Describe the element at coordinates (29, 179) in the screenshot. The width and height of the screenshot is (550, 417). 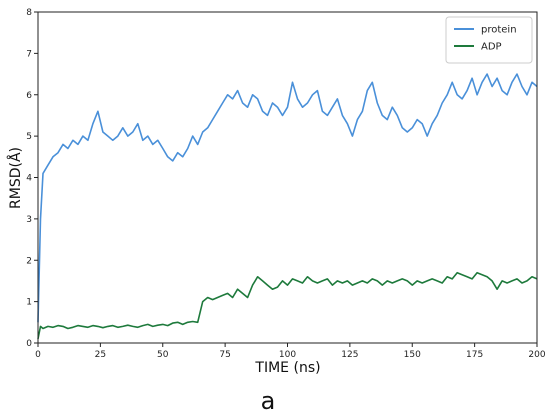
I see `y-tick-label: 4` at that location.